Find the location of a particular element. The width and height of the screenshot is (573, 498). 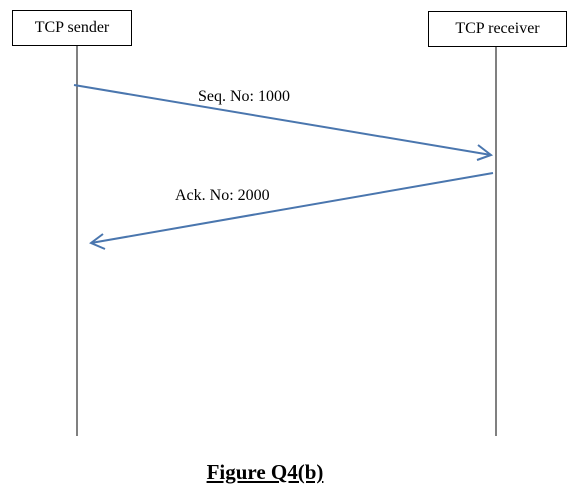

tcp-receiver-label: TCP receiver is located at coordinates (497, 28).